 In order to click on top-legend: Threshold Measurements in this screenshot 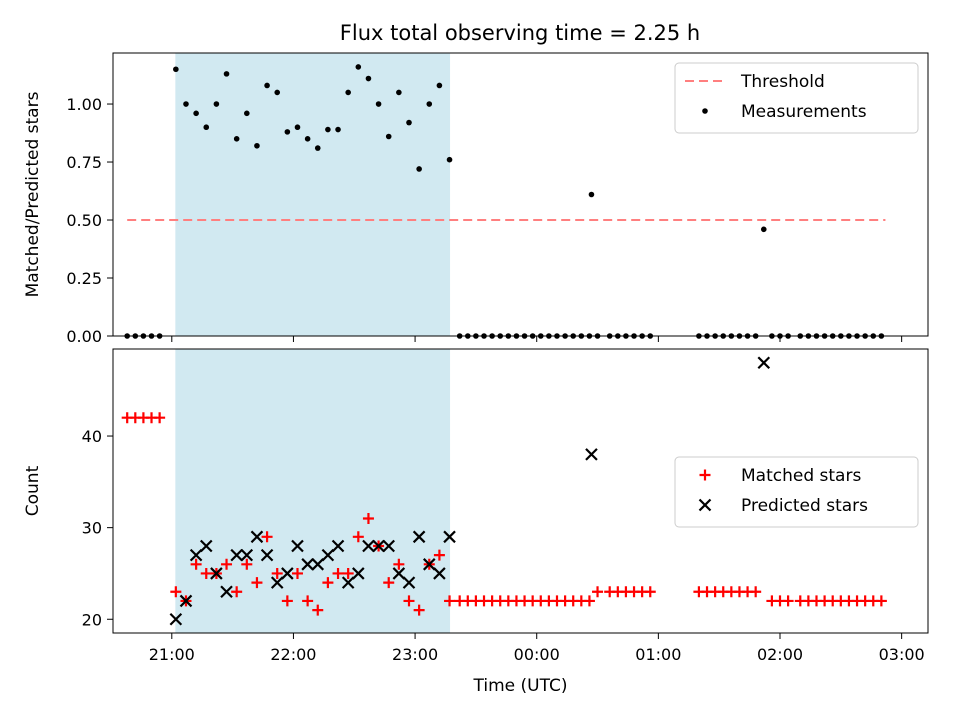, I will do `click(796, 98)`.